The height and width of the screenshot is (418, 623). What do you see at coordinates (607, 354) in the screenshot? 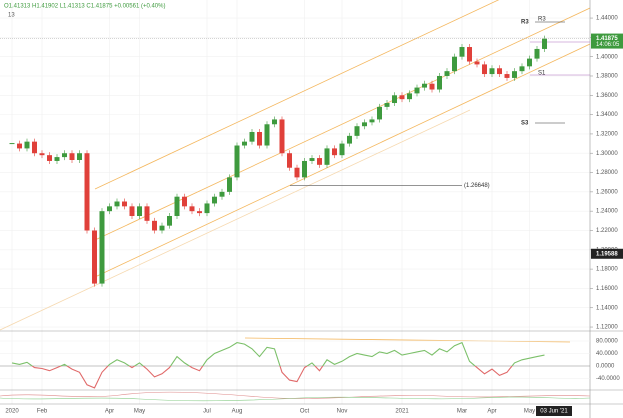
I see `y-tick-label: 40.0000` at bounding box center [607, 354].